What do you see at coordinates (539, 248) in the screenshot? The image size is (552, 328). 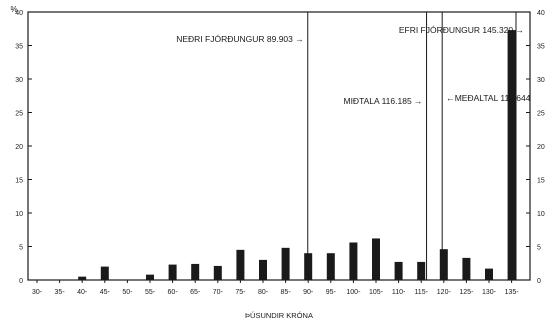 I see `y-tick-label-right: 5` at bounding box center [539, 248].